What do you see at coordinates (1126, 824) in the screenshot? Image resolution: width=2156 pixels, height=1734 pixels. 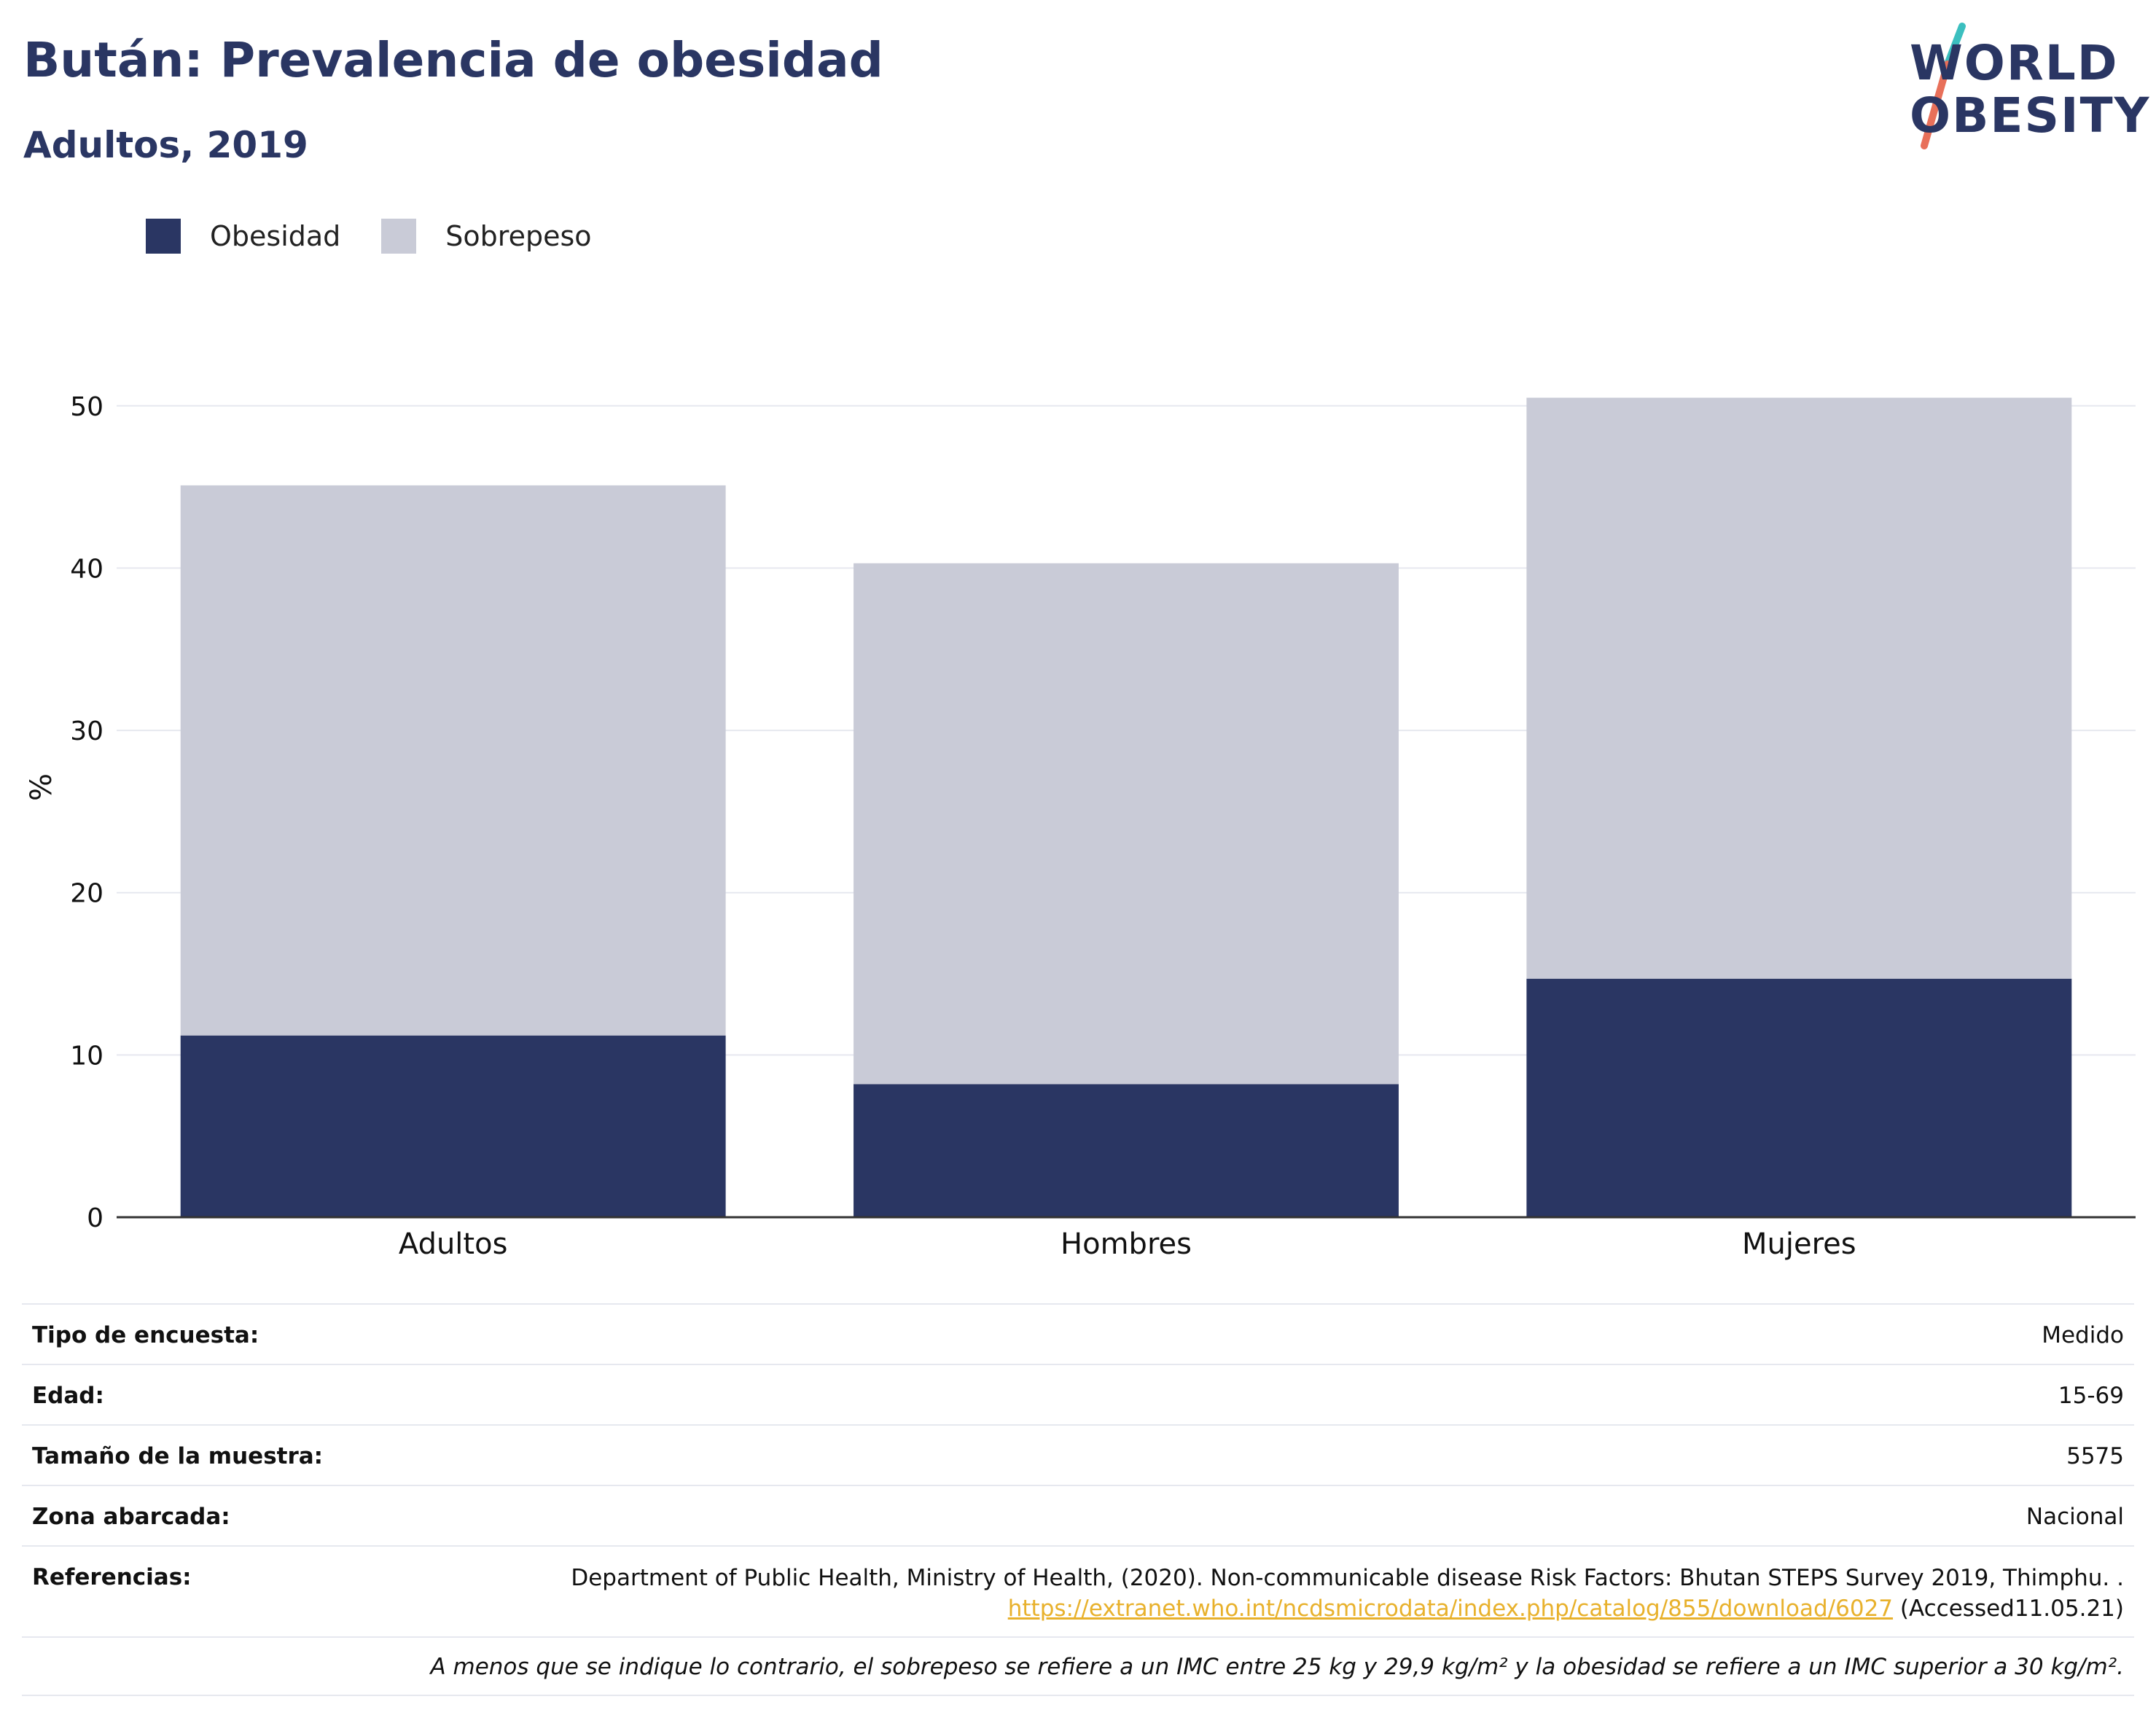 I see `bar-sobrepeso-hombres` at bounding box center [1126, 824].